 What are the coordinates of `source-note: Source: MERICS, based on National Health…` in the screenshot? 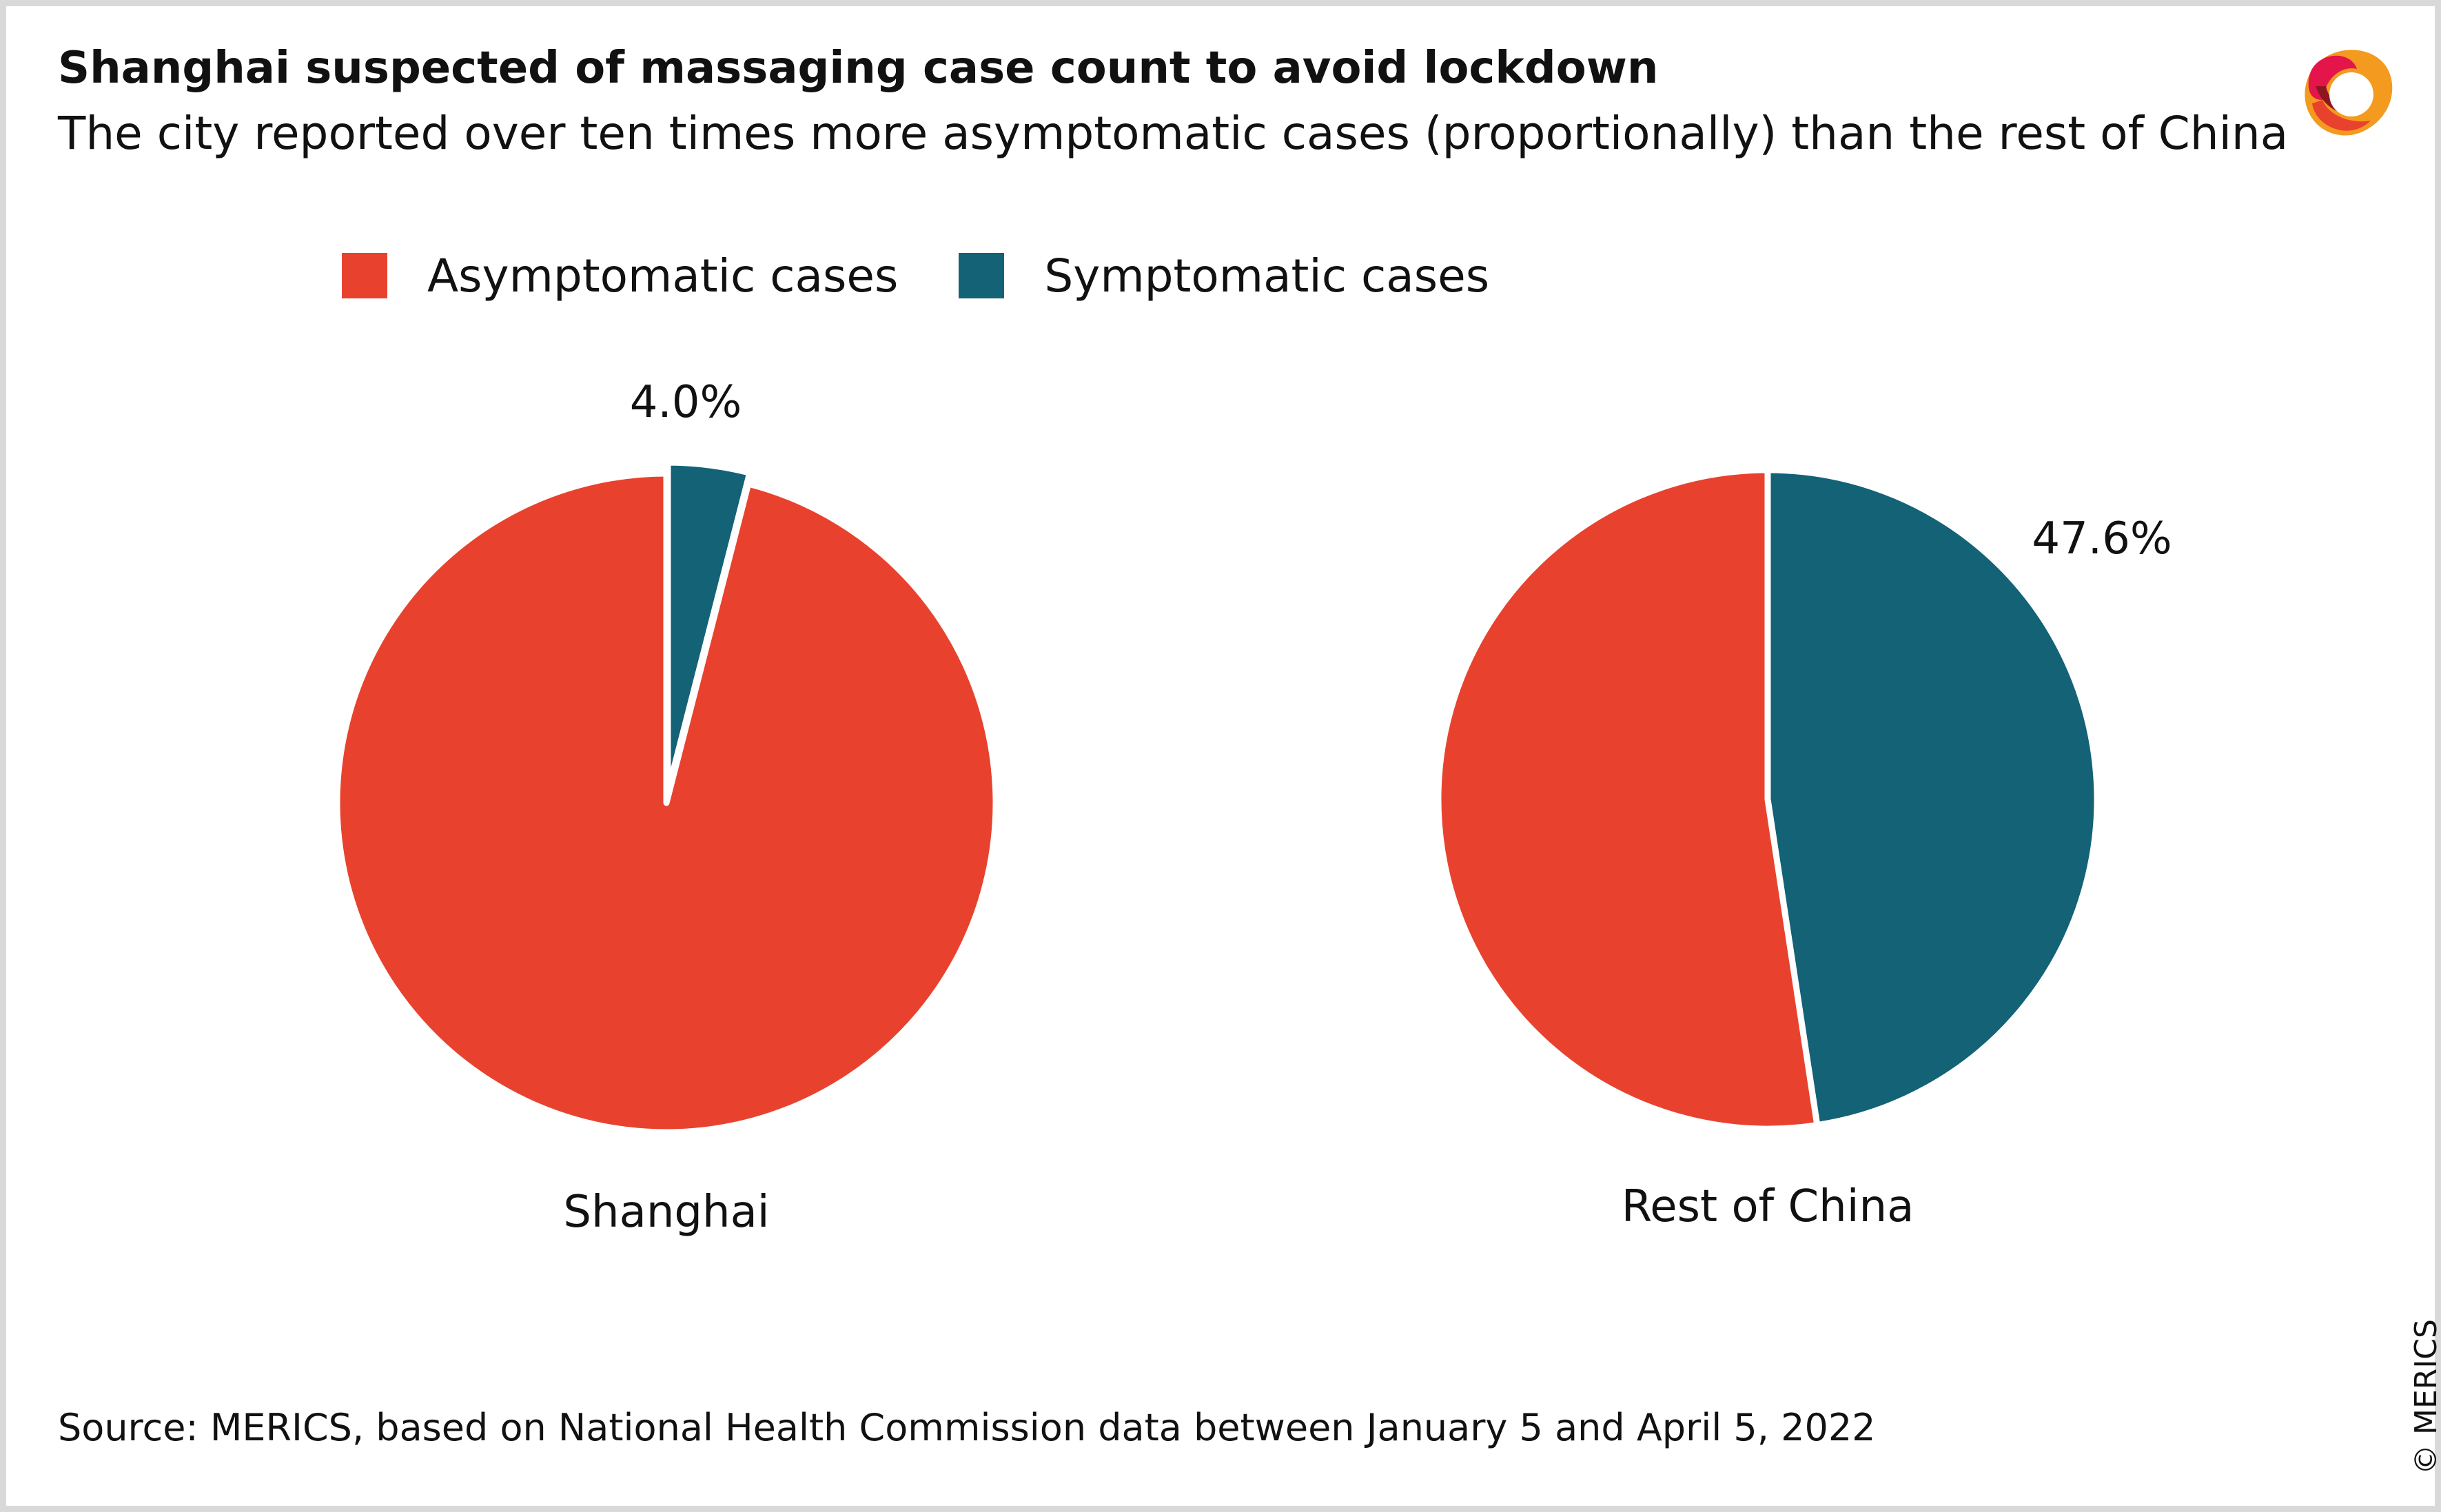 It's located at (967, 1428).